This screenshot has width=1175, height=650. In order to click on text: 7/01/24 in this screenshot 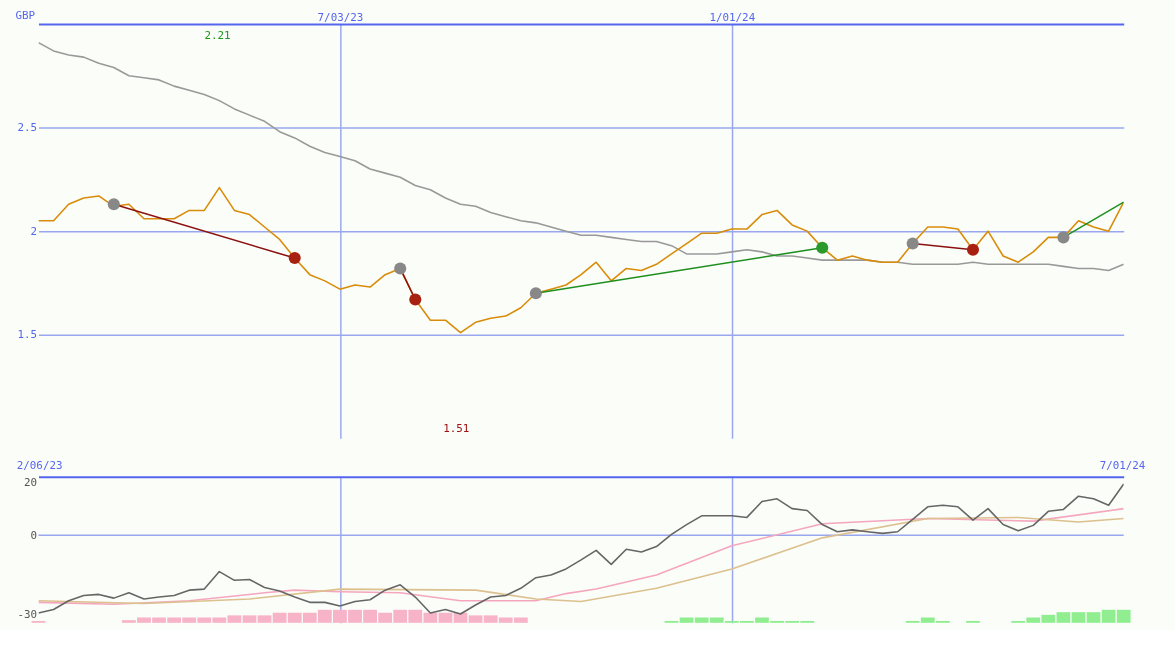, I will do `click(1122, 465)`.